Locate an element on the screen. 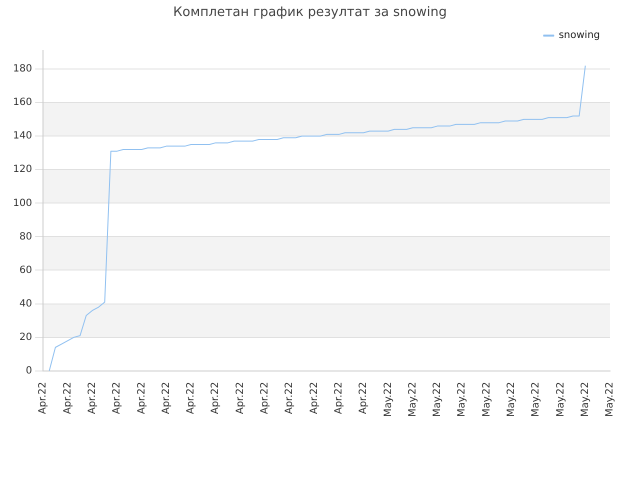 The height and width of the screenshot is (480, 640). y-tick-label: 0 is located at coordinates (29, 370).